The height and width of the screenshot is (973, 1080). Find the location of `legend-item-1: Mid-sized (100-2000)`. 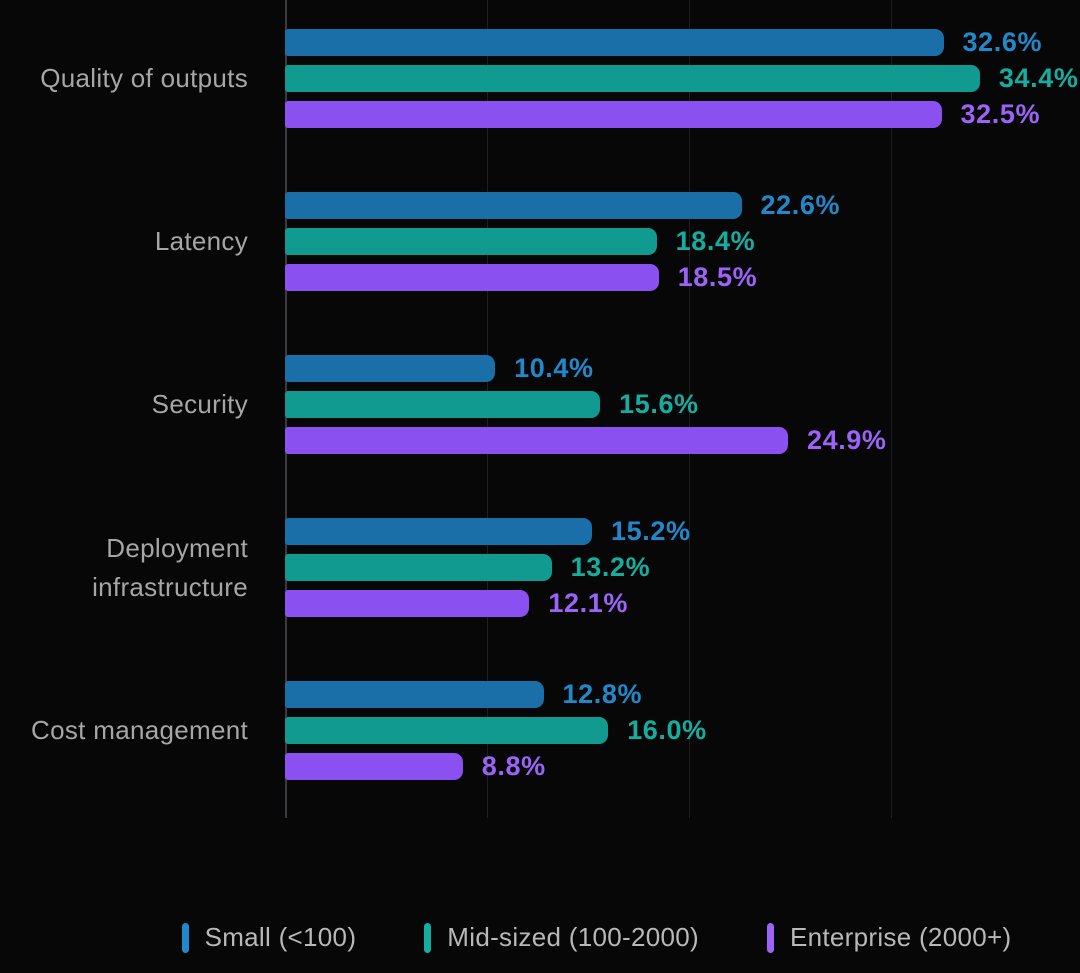

legend-item-1: Mid-sized (100-2000) is located at coordinates (561, 937).